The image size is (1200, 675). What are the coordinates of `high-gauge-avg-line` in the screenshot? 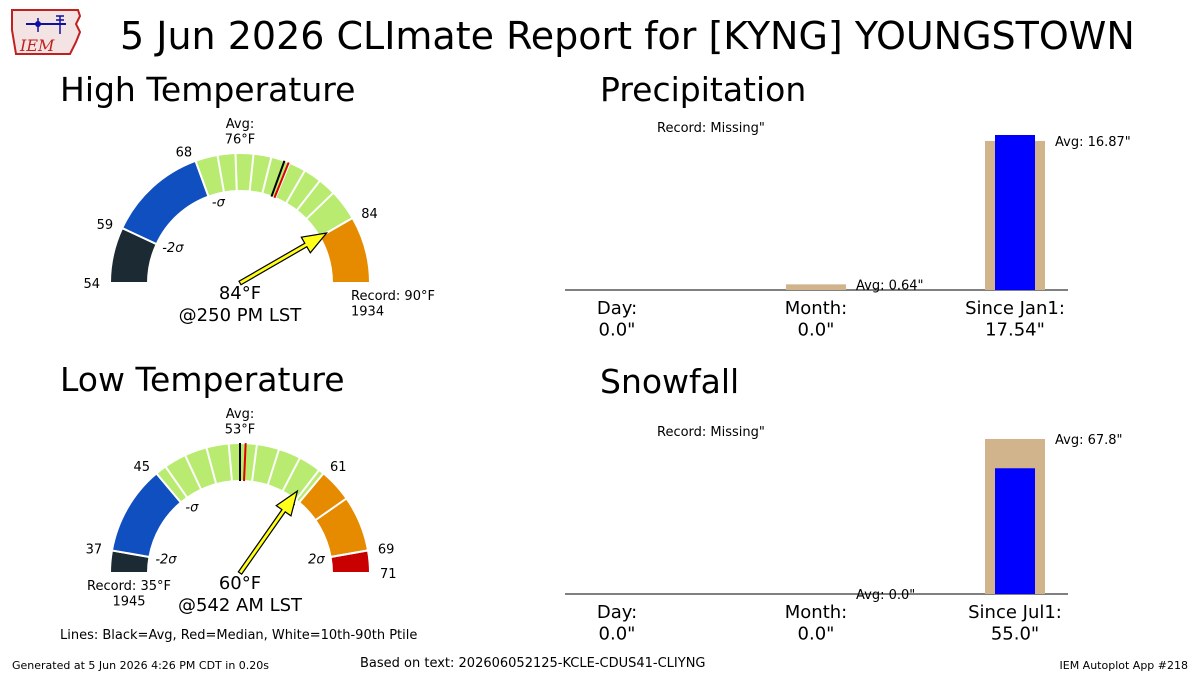 It's located at (278, 178).